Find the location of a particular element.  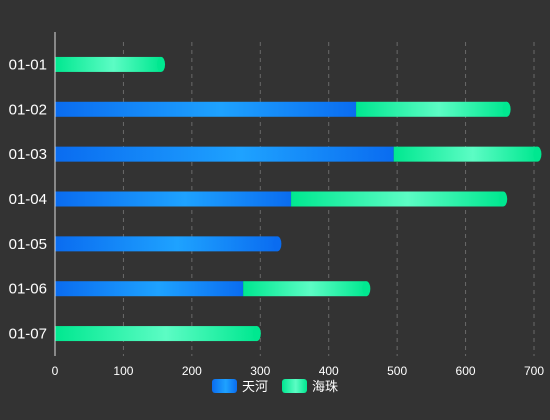

y-tick-label-01-01: 01-01 is located at coordinates (28, 64).